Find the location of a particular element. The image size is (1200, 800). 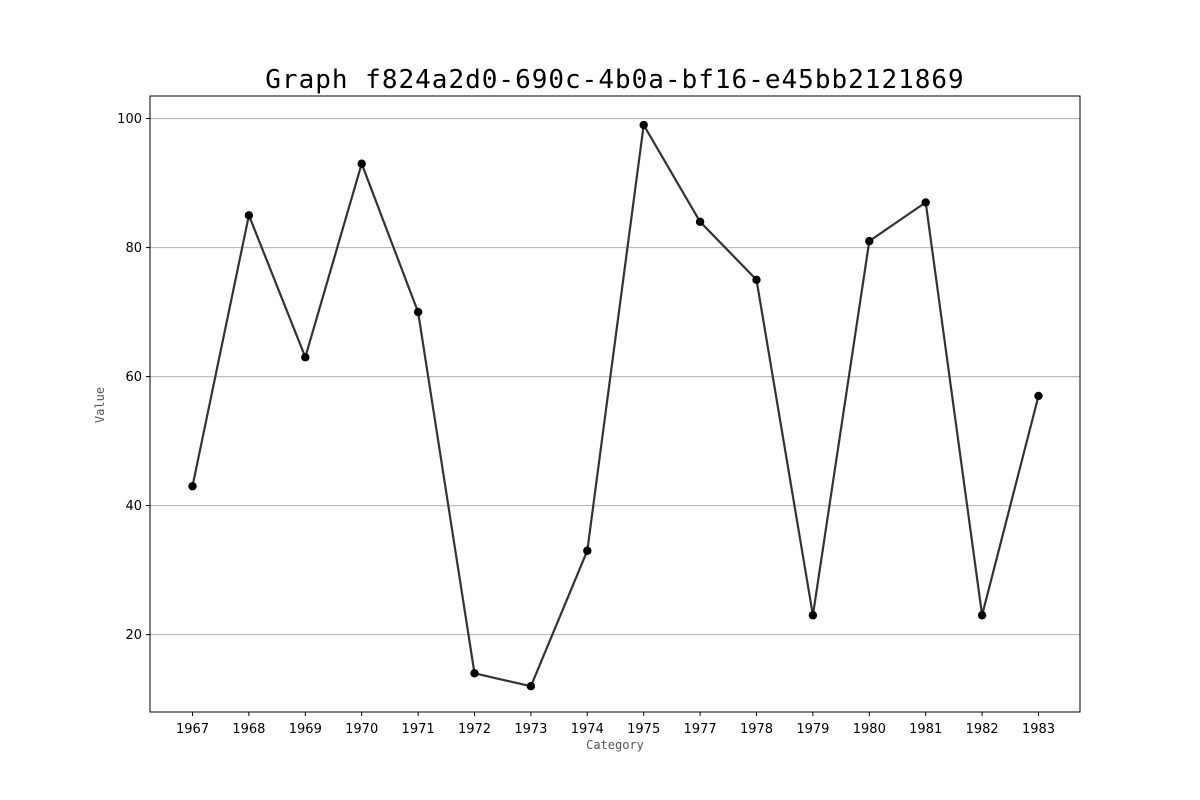

y-axis-ticks: 20 40 60 80 100 is located at coordinates (133, 377).